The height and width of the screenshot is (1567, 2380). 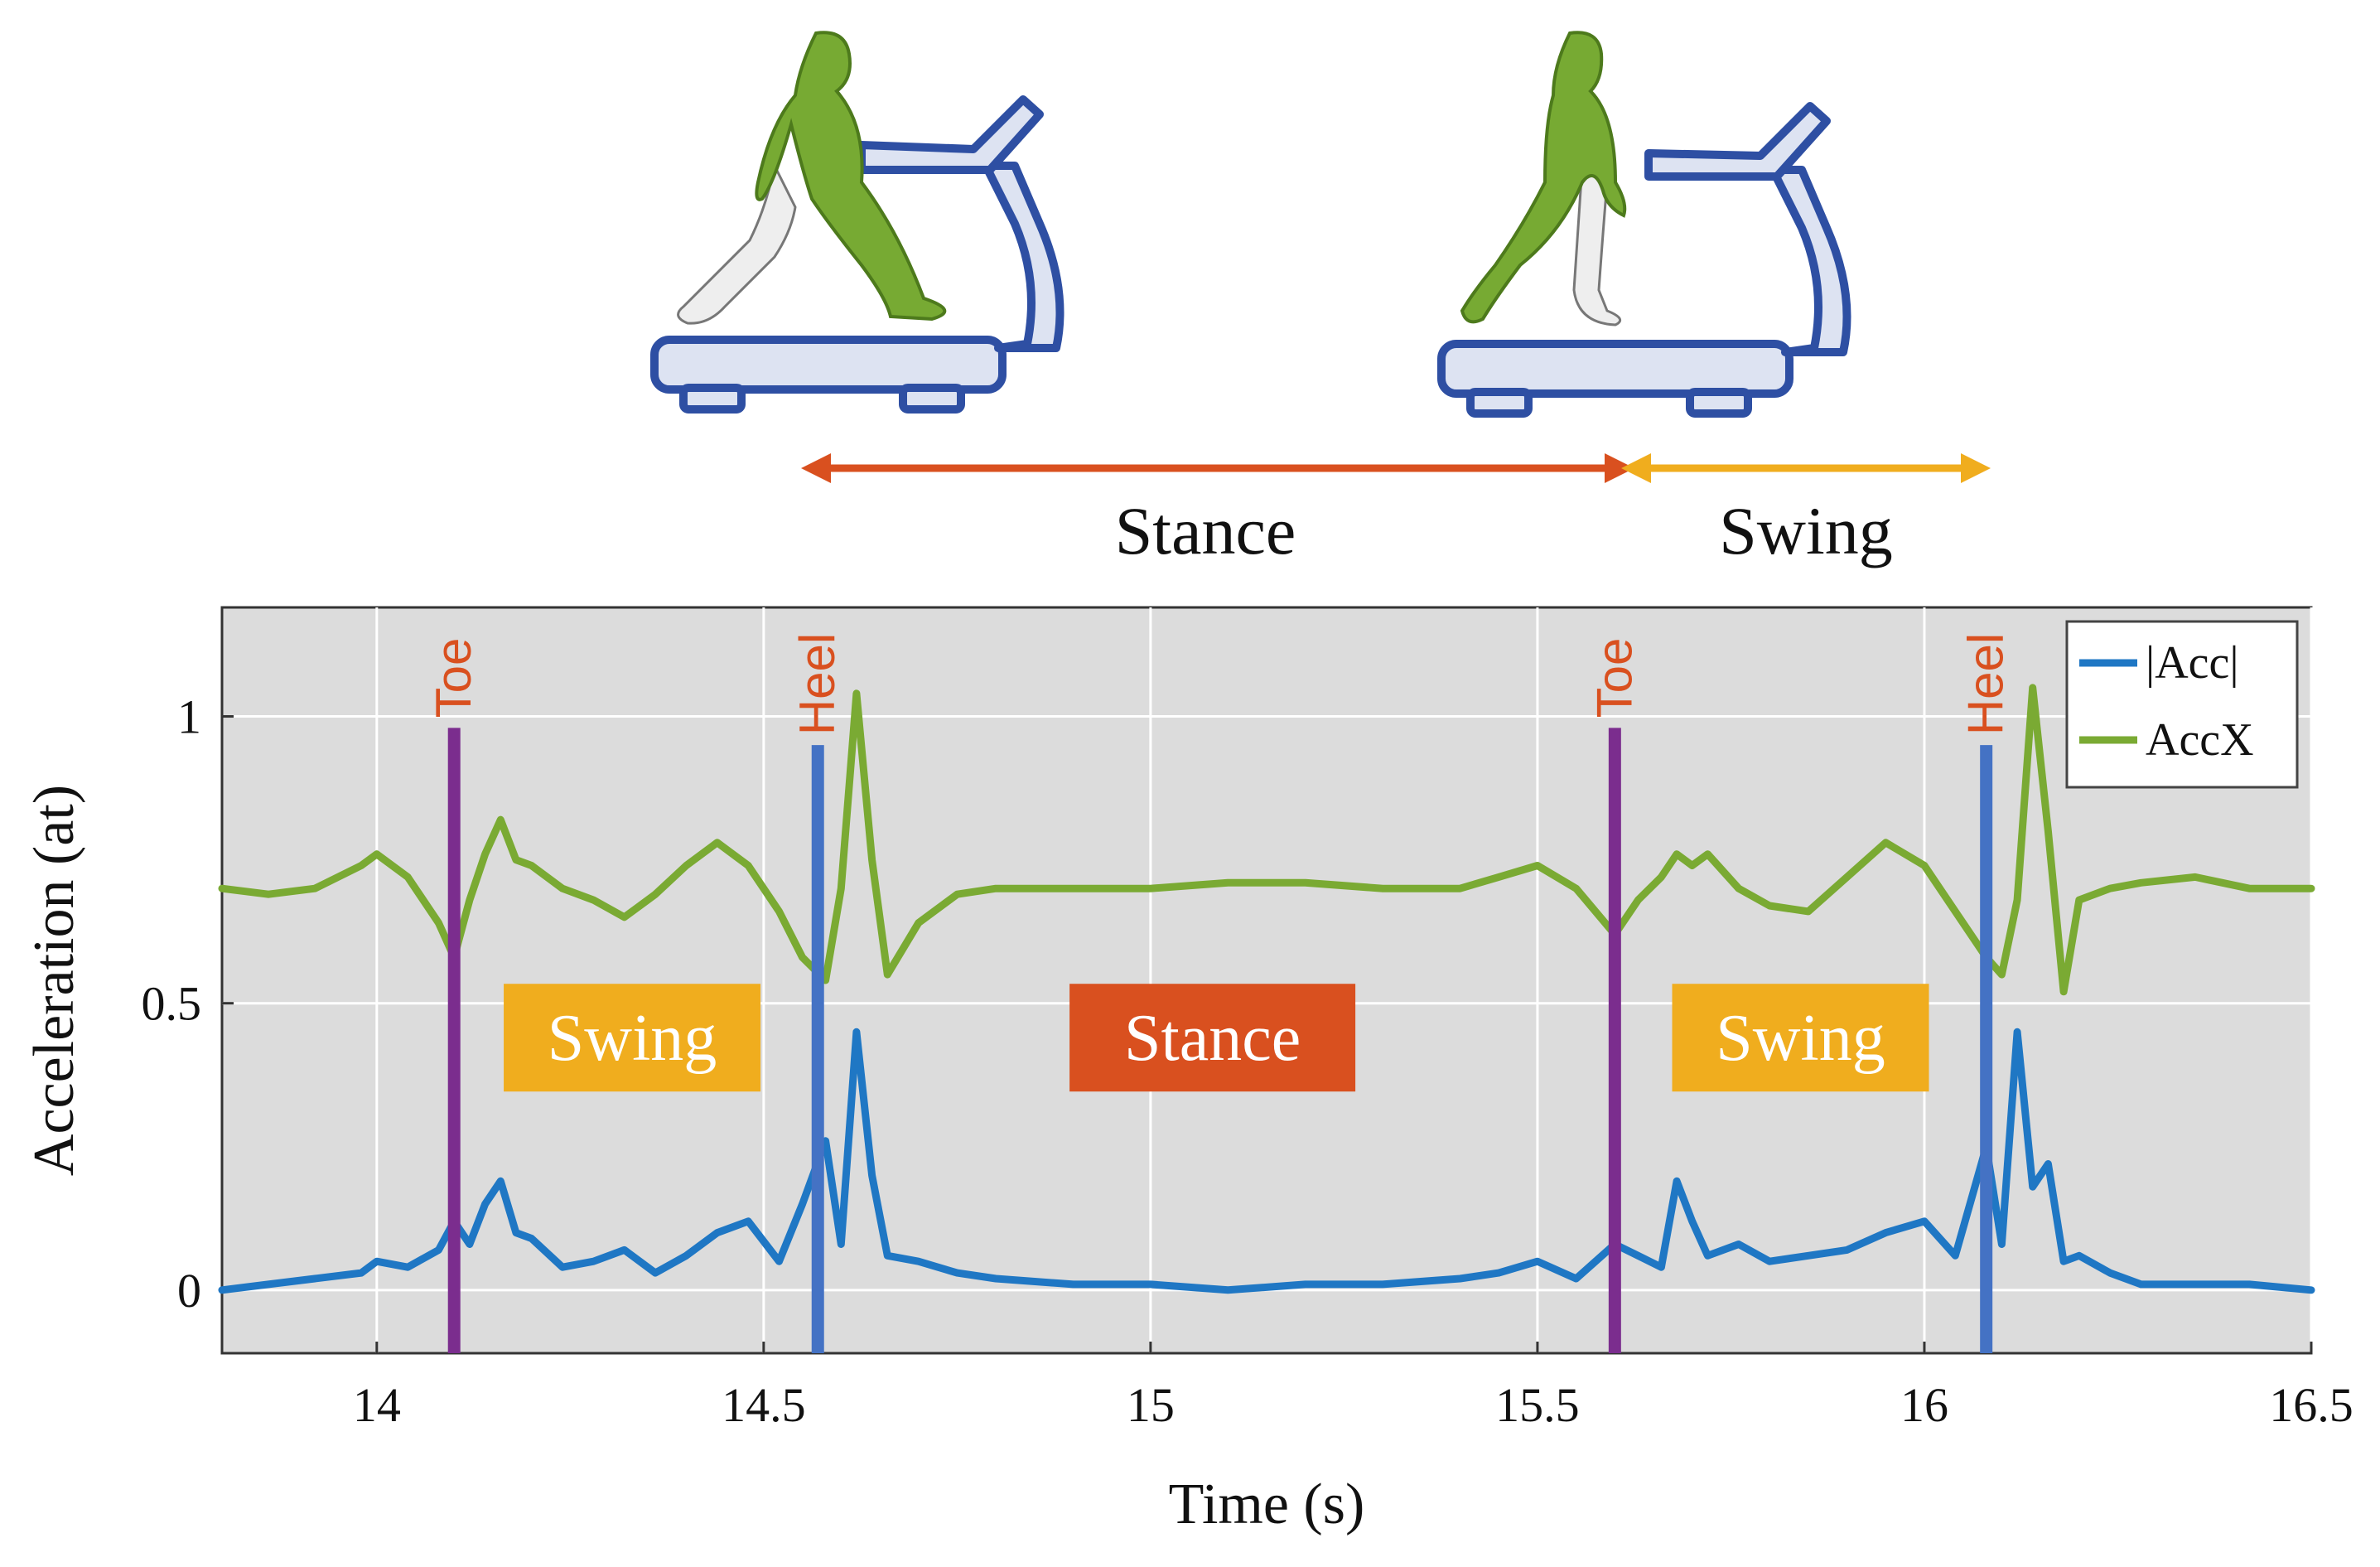 I want to click on y-tick-label: 1, so click(x=189, y=717).